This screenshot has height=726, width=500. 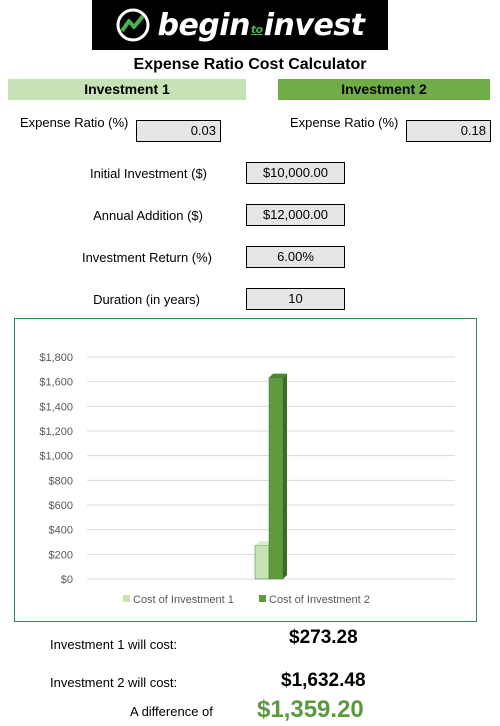 I want to click on investment2-cost-value: $1,632.48, so click(x=323, y=680).